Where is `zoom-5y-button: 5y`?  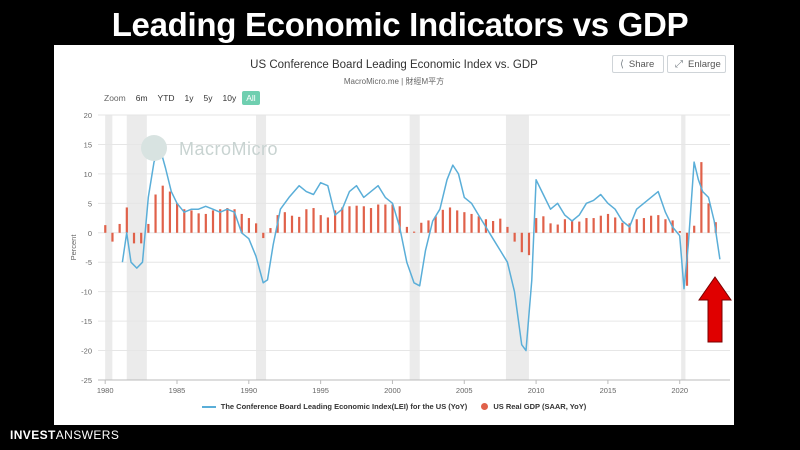 zoom-5y-button: 5y is located at coordinates (208, 98).